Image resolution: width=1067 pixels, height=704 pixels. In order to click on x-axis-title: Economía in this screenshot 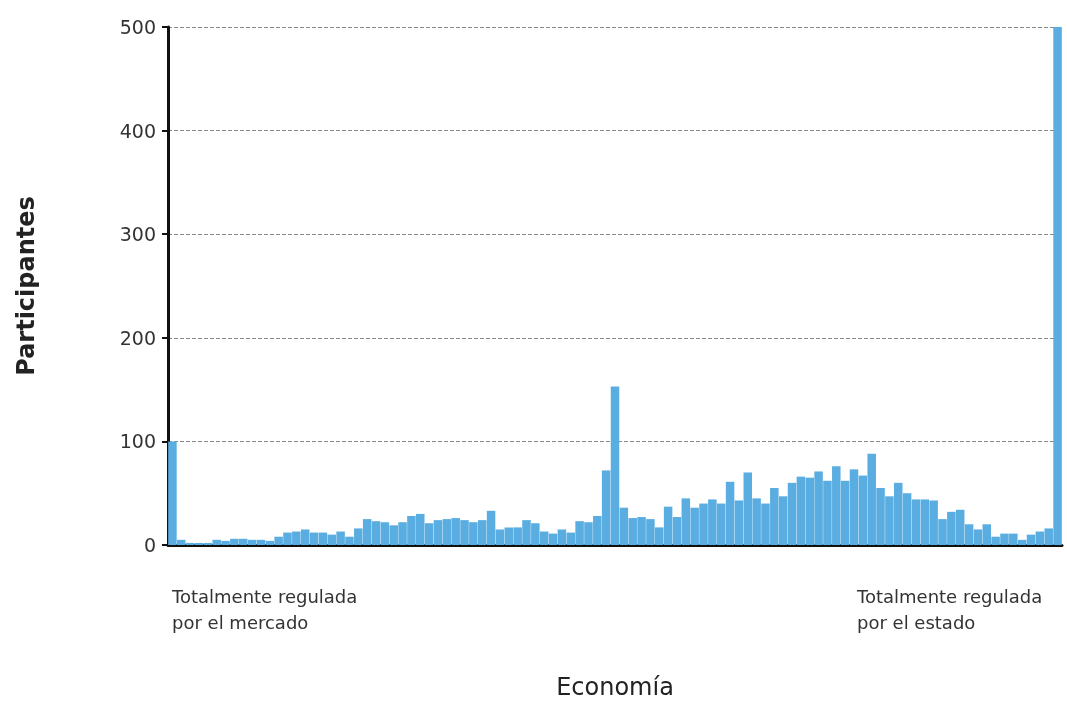, I will do `click(615, 687)`.